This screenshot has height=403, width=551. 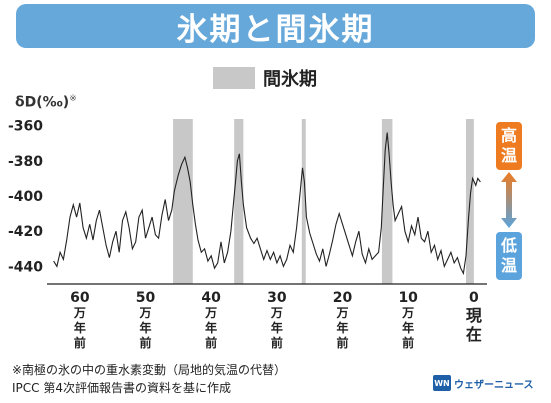 What do you see at coordinates (234, 78) in the screenshot?
I see `legend-swatch` at bounding box center [234, 78].